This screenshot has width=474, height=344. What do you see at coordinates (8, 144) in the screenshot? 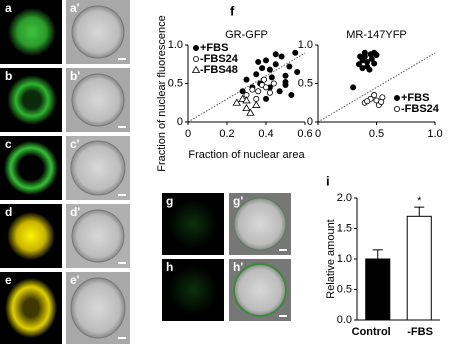
I see `panel-label: c` at bounding box center [8, 144].